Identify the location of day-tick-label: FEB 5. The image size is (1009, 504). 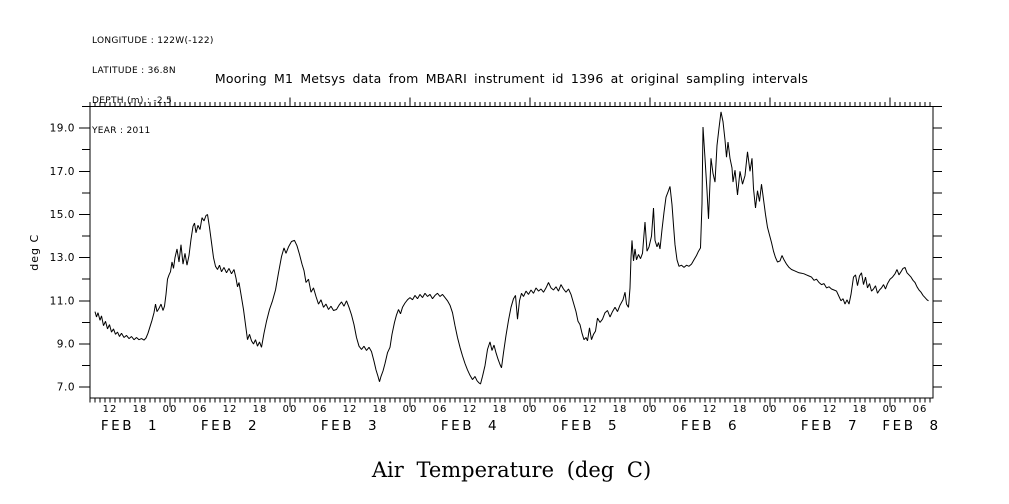
(590, 426).